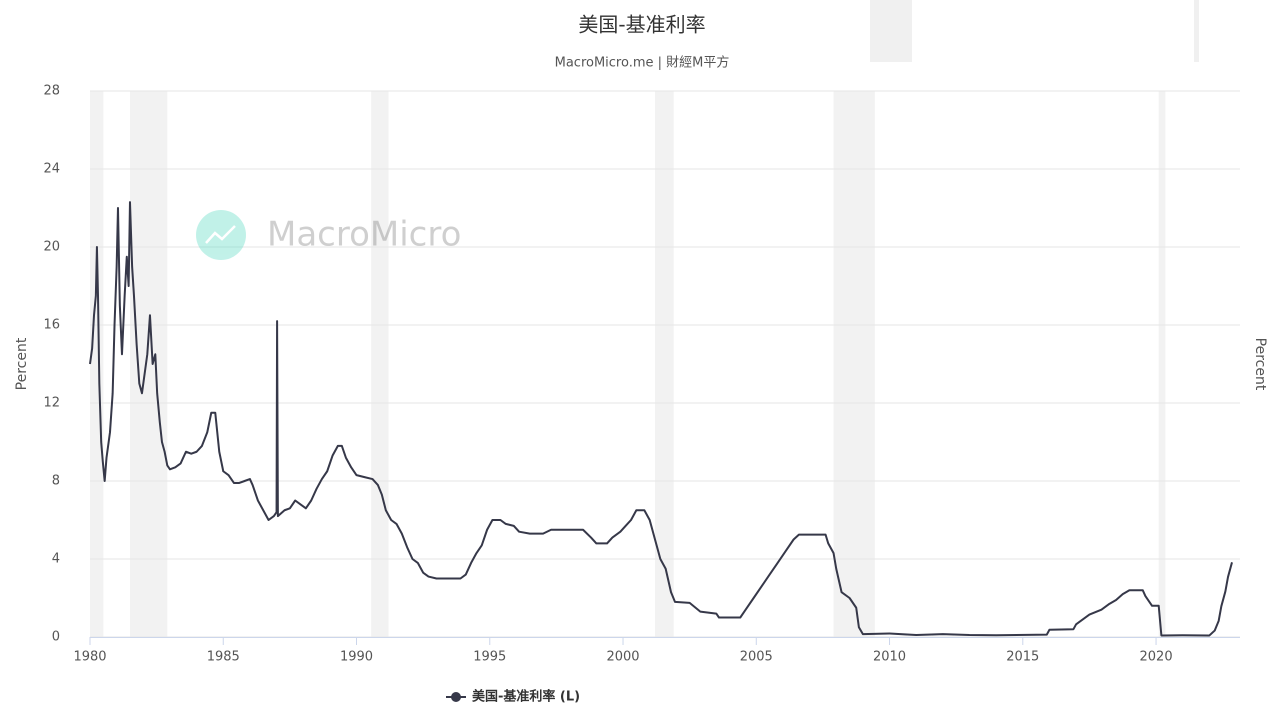  What do you see at coordinates (489, 657) in the screenshot?
I see `x-tick-label: 1995` at bounding box center [489, 657].